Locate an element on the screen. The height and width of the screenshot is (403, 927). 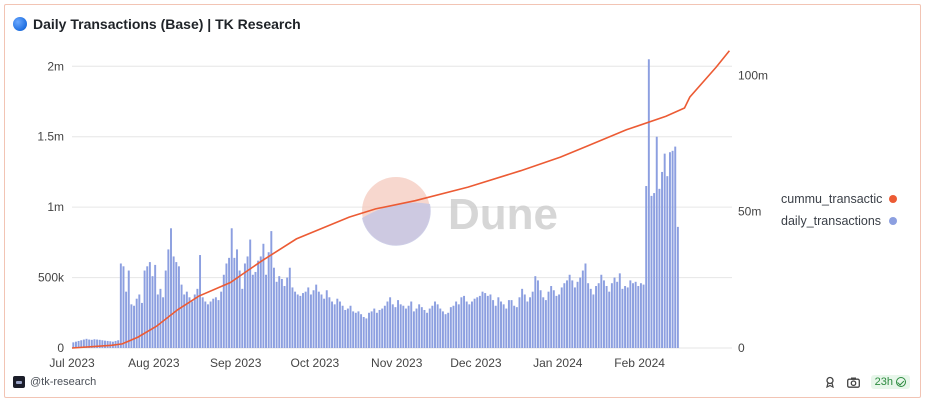
x-tick-label: Sep 2023 is located at coordinates (236, 363).